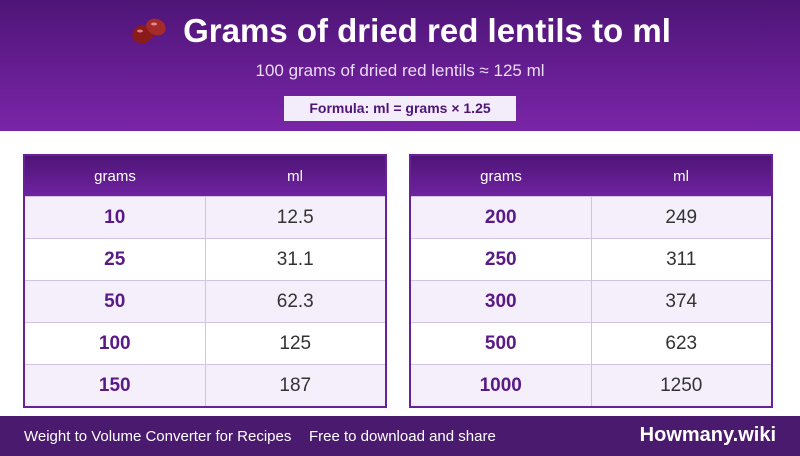  I want to click on grams-cell: 1000, so click(500, 386).